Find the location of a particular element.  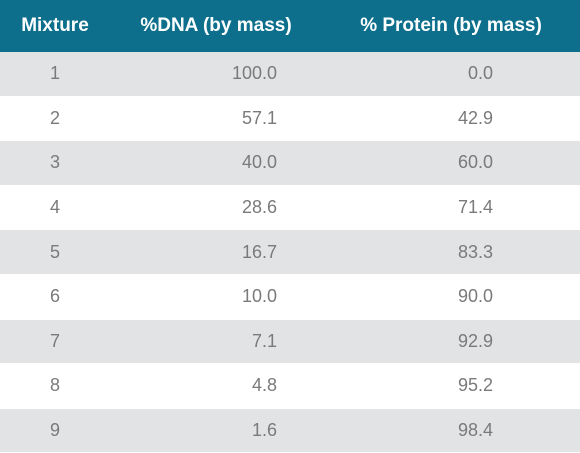

header-mixture: Mixture is located at coordinates (55, 26).